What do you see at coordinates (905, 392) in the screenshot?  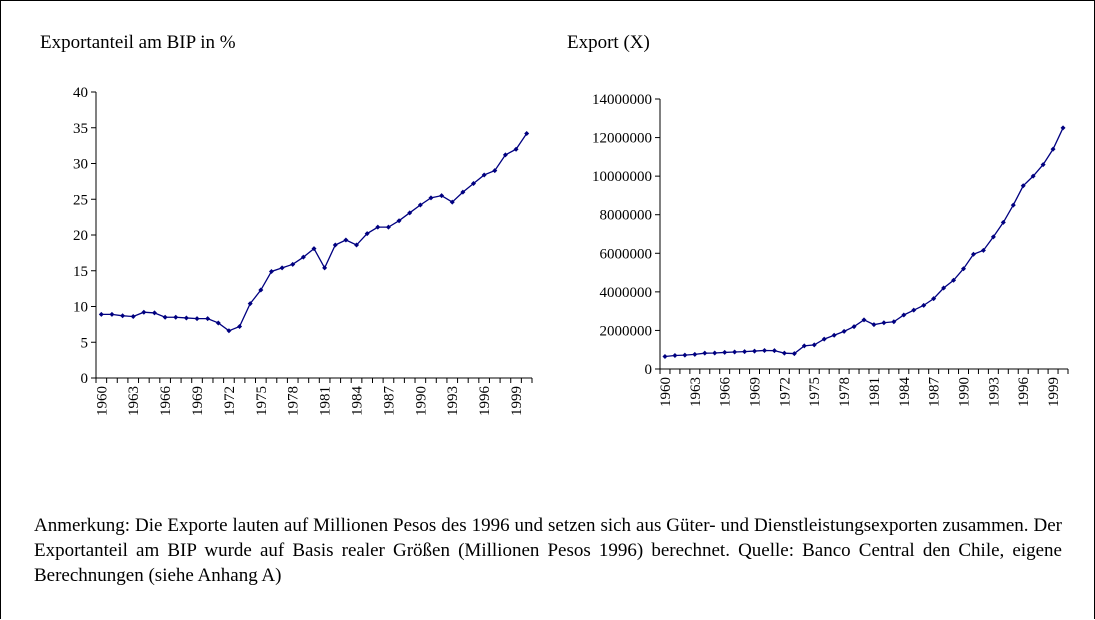 I see `x-tick-label: 1984` at bounding box center [905, 392].